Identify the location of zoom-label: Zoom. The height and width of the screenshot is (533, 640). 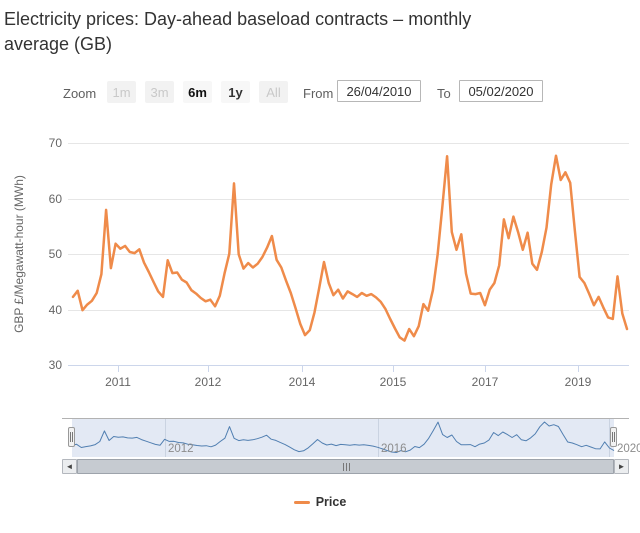
(80, 93).